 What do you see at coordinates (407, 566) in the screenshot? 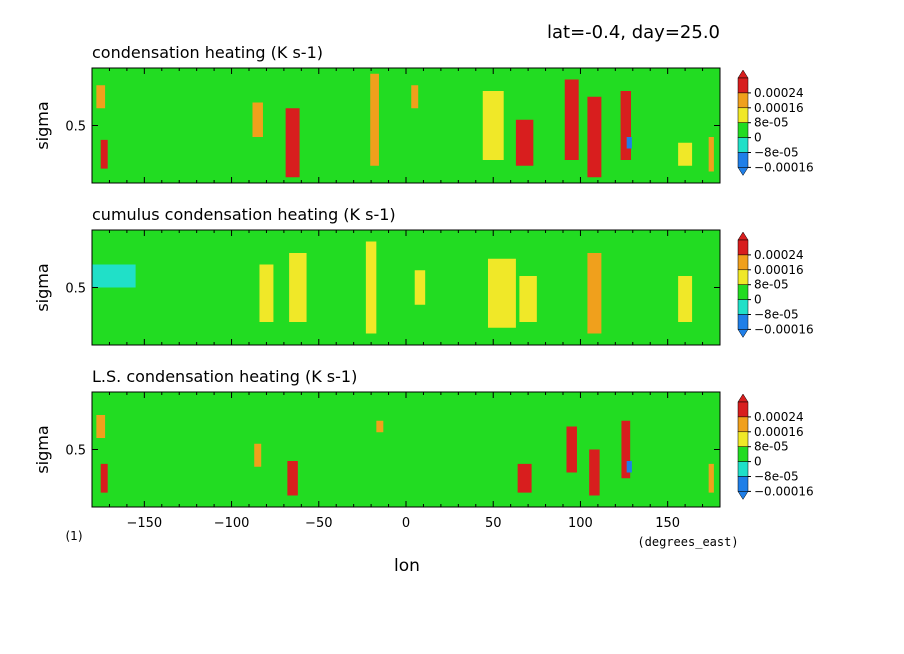
I see `x-axis-label: lon` at bounding box center [407, 566].